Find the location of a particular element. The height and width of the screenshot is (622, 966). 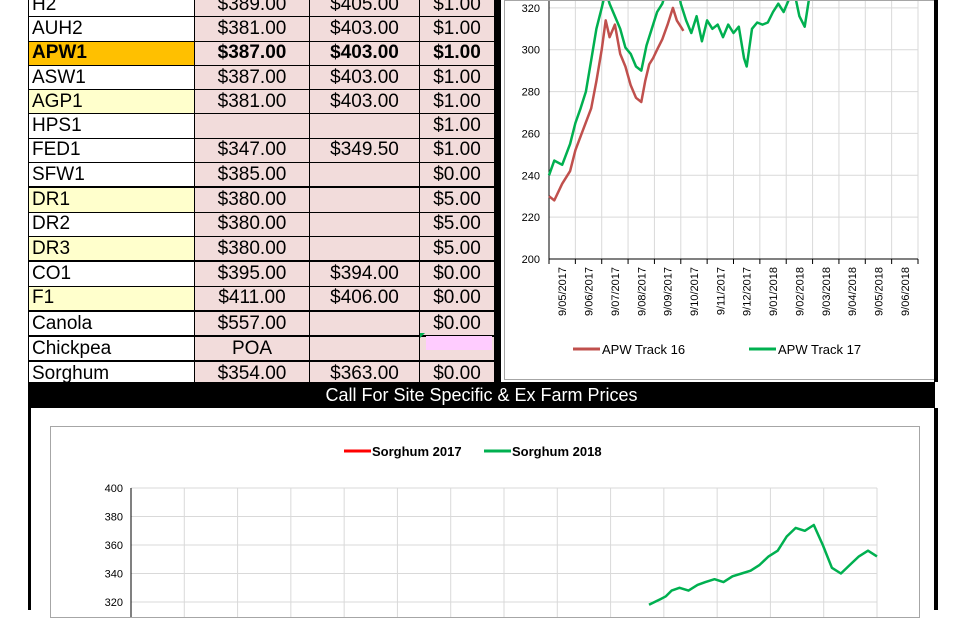

x-tick-label: 9/01/2018 is located at coordinates (774, 291).